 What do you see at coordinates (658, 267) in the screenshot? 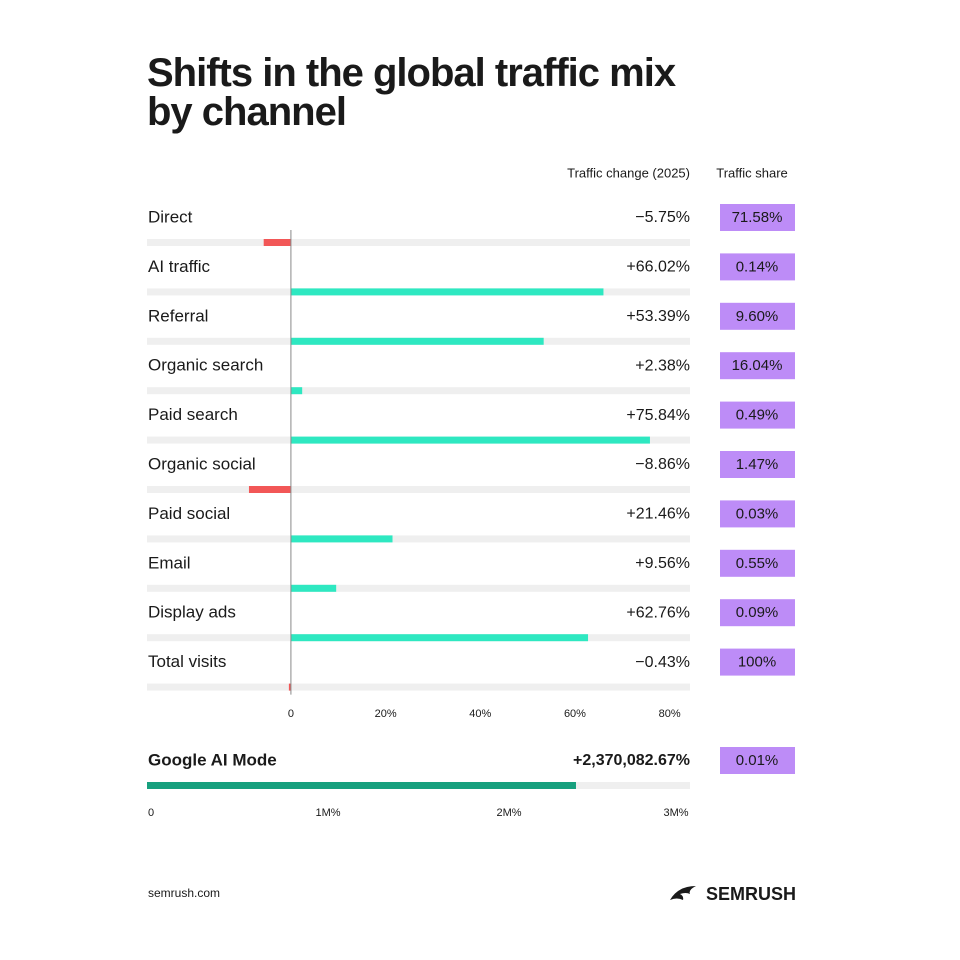
I see `value-label: +66.02%` at bounding box center [658, 267].